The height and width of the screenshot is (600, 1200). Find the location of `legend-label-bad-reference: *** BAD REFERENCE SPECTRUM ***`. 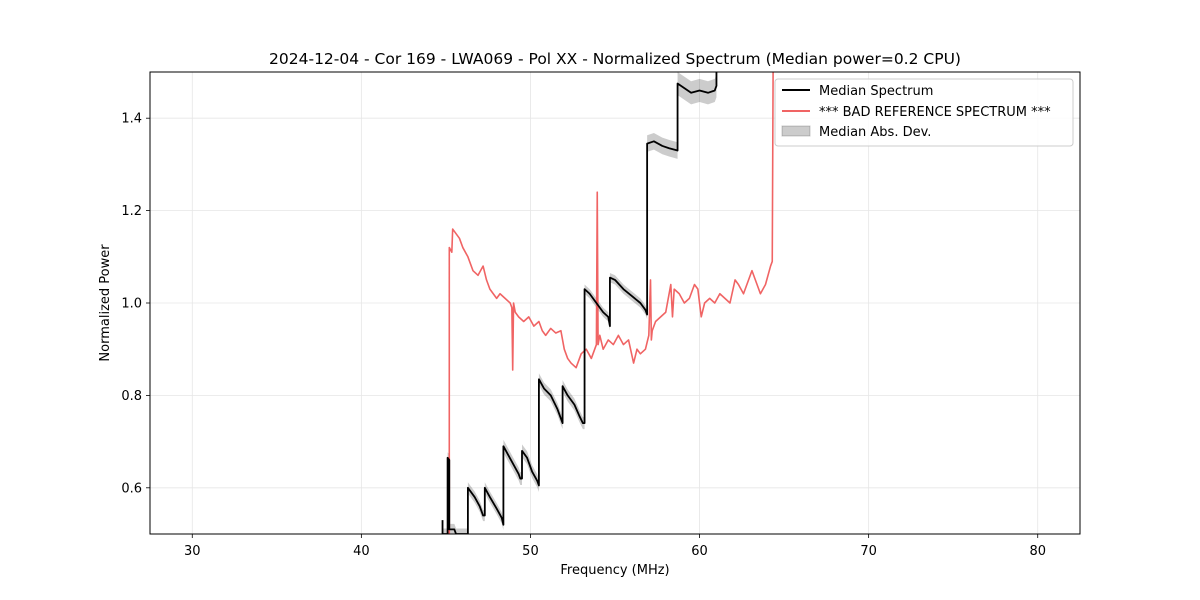

legend-label-bad-reference: *** BAD REFERENCE SPECTRUM *** is located at coordinates (935, 112).